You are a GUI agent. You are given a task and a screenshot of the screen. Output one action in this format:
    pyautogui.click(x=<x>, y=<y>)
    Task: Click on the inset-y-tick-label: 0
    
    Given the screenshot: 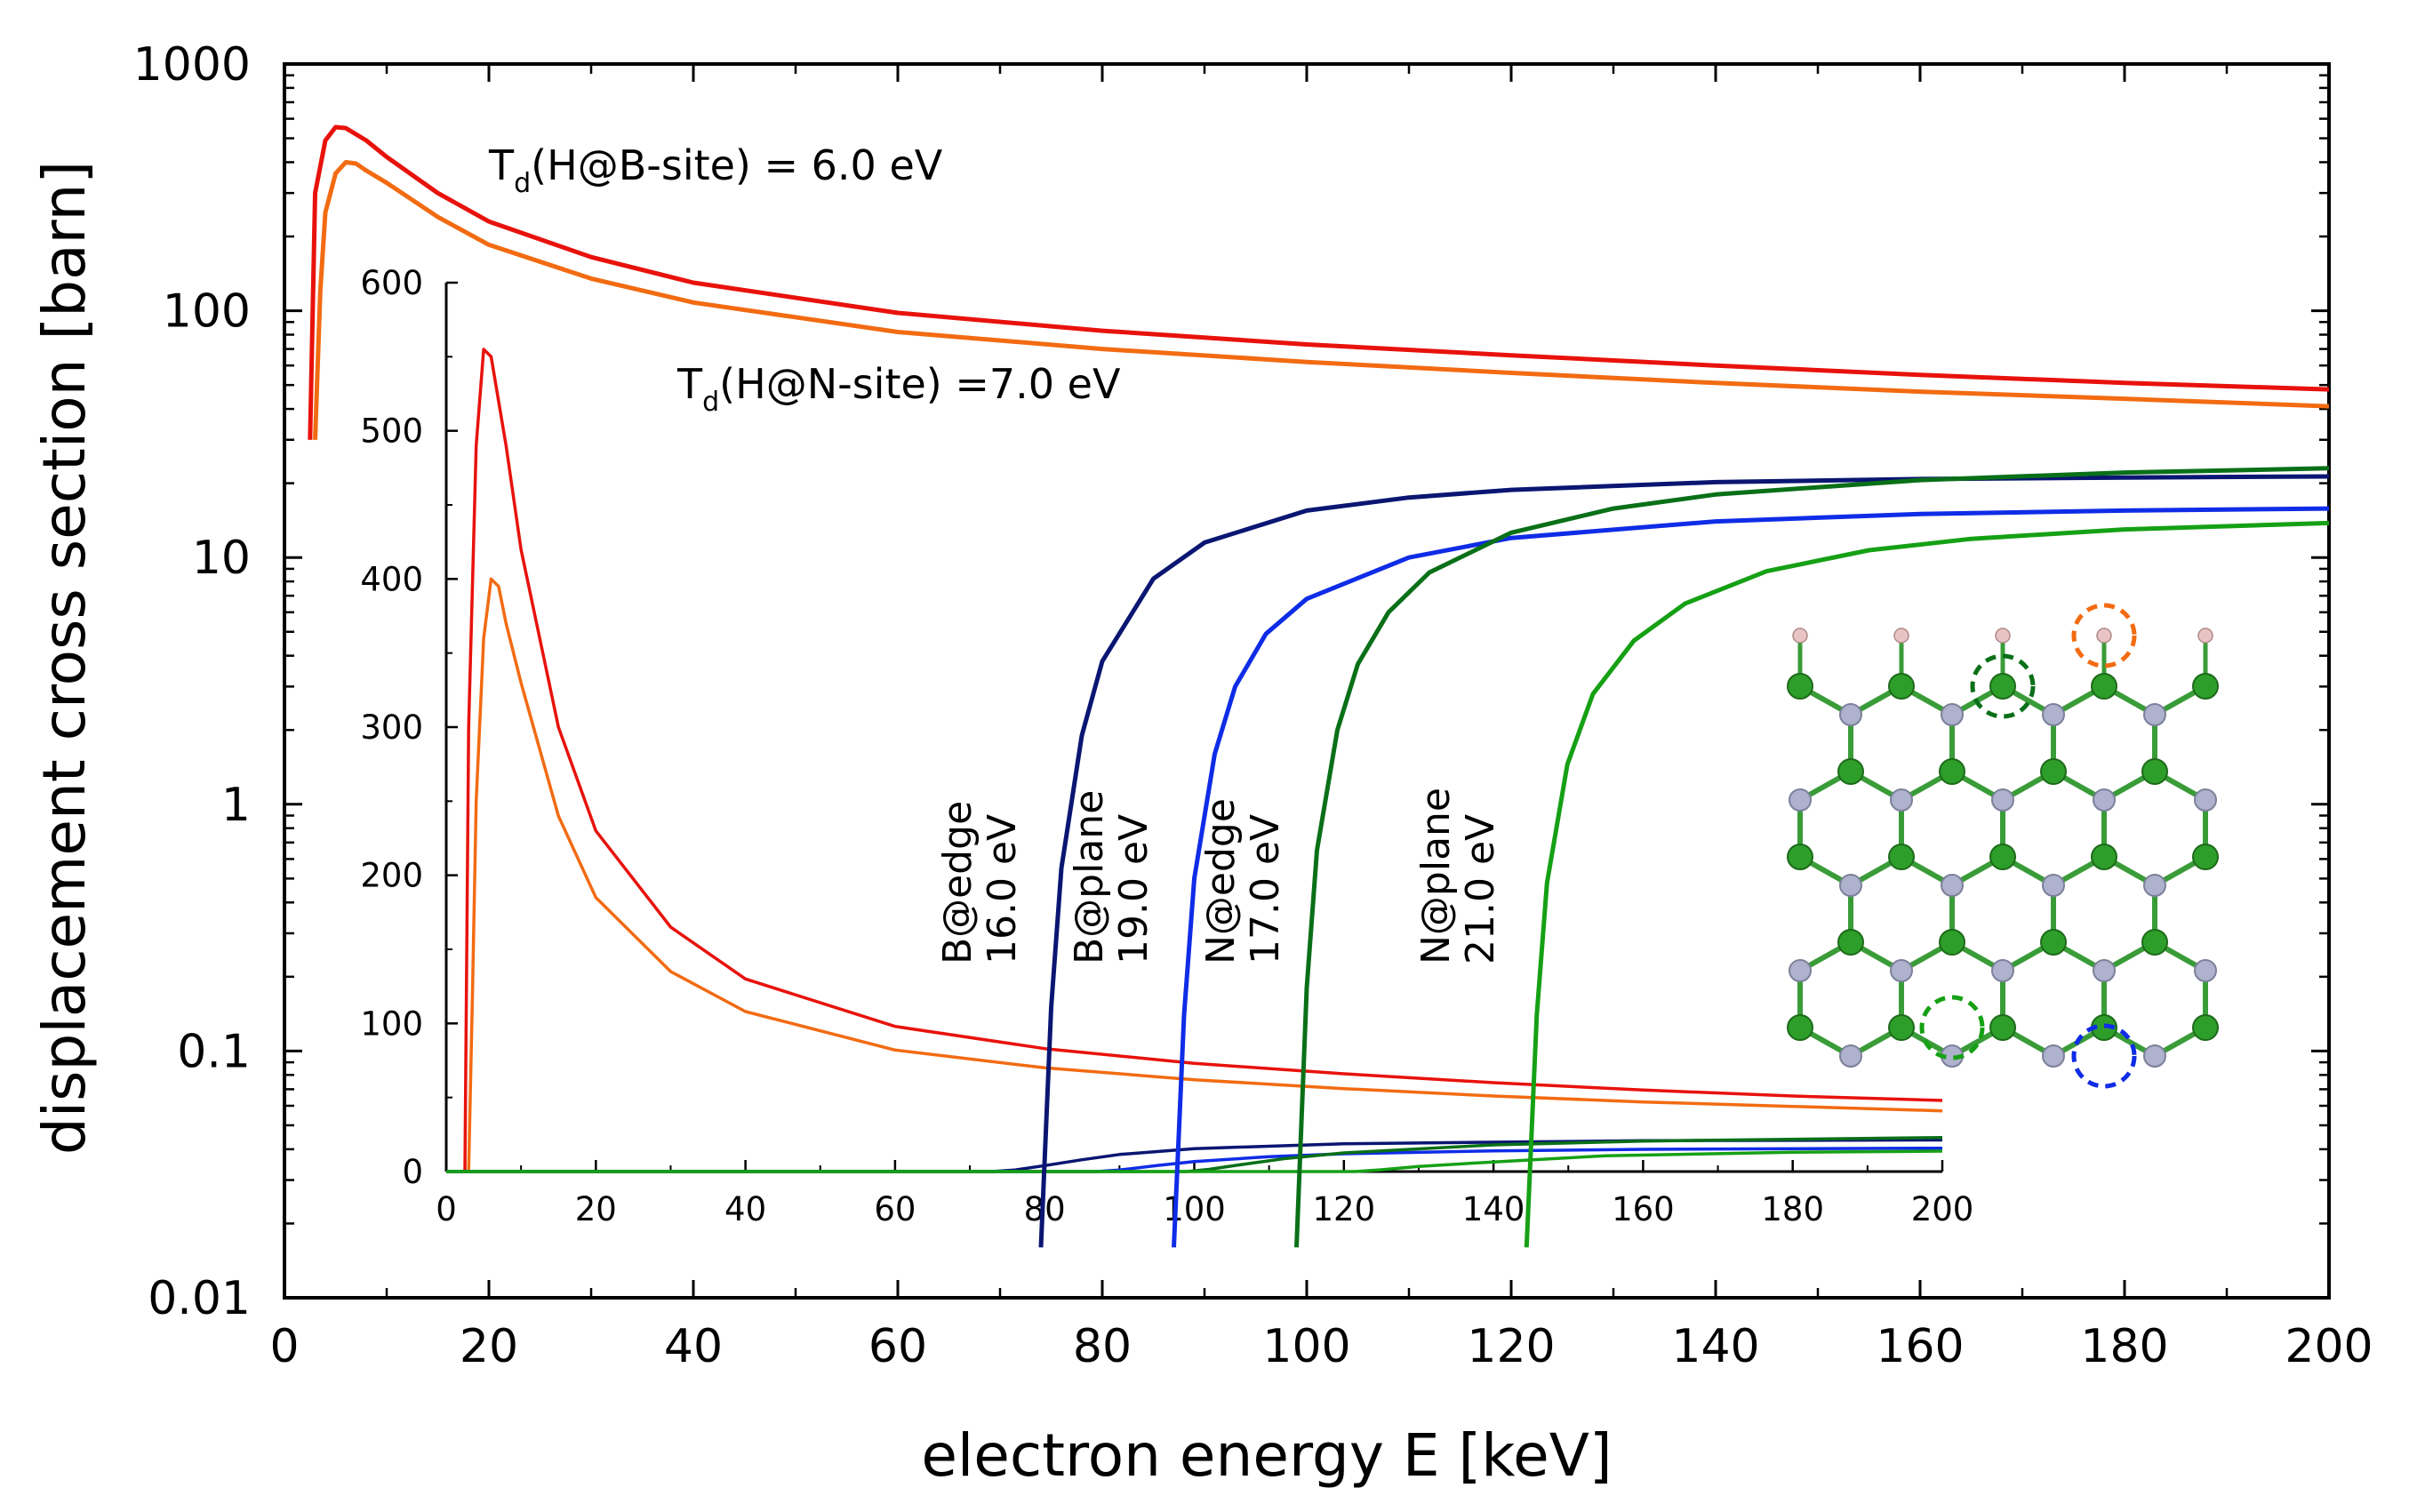 What is the action you would take?
    pyautogui.click(x=412, y=1172)
    